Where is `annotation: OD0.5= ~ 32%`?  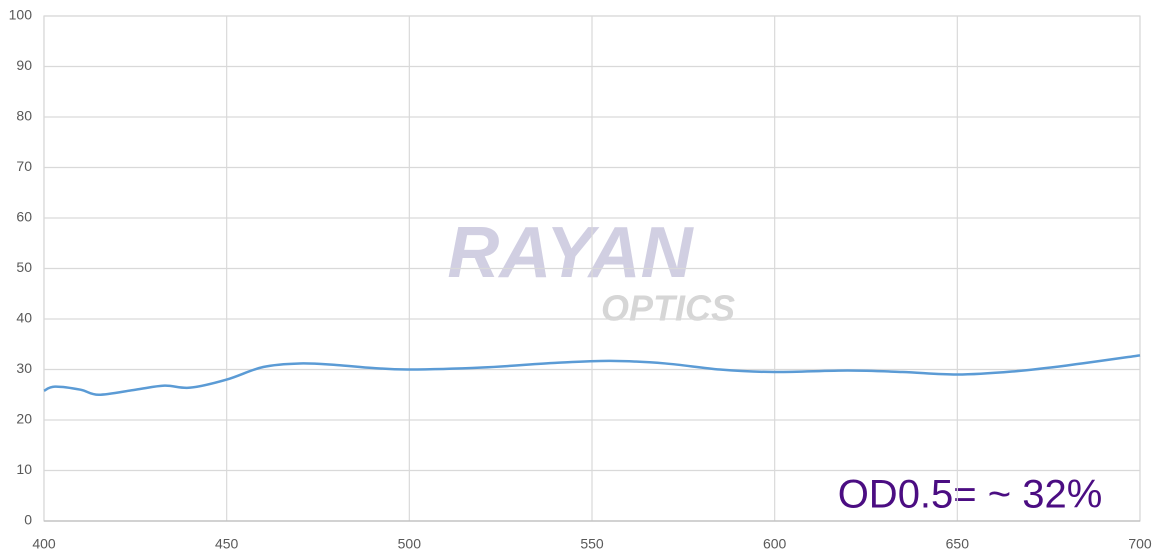 annotation: OD0.5= ~ 32% is located at coordinates (970, 495).